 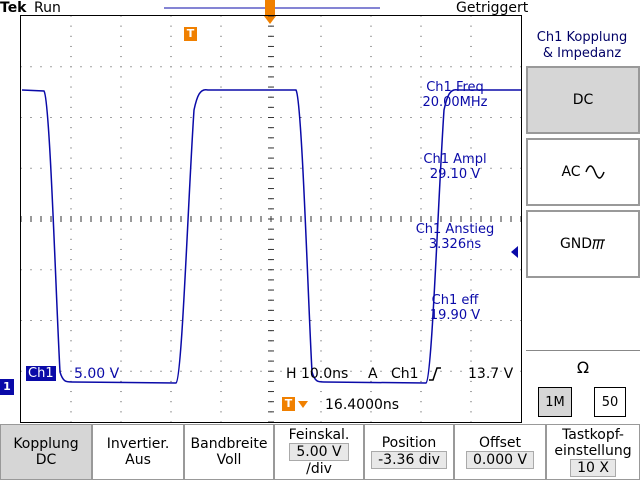 I want to click on measurement-label: Ch1 Anstieg, so click(x=455, y=229).